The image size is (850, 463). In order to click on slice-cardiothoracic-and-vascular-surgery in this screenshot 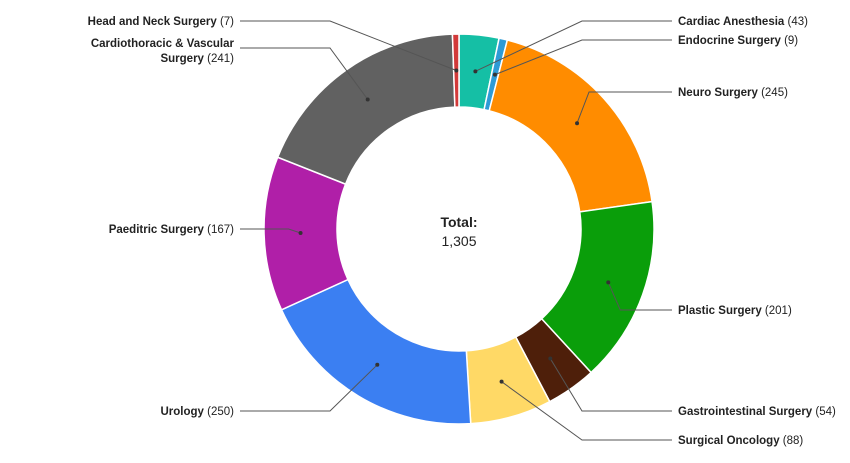, I will do `click(366, 109)`.